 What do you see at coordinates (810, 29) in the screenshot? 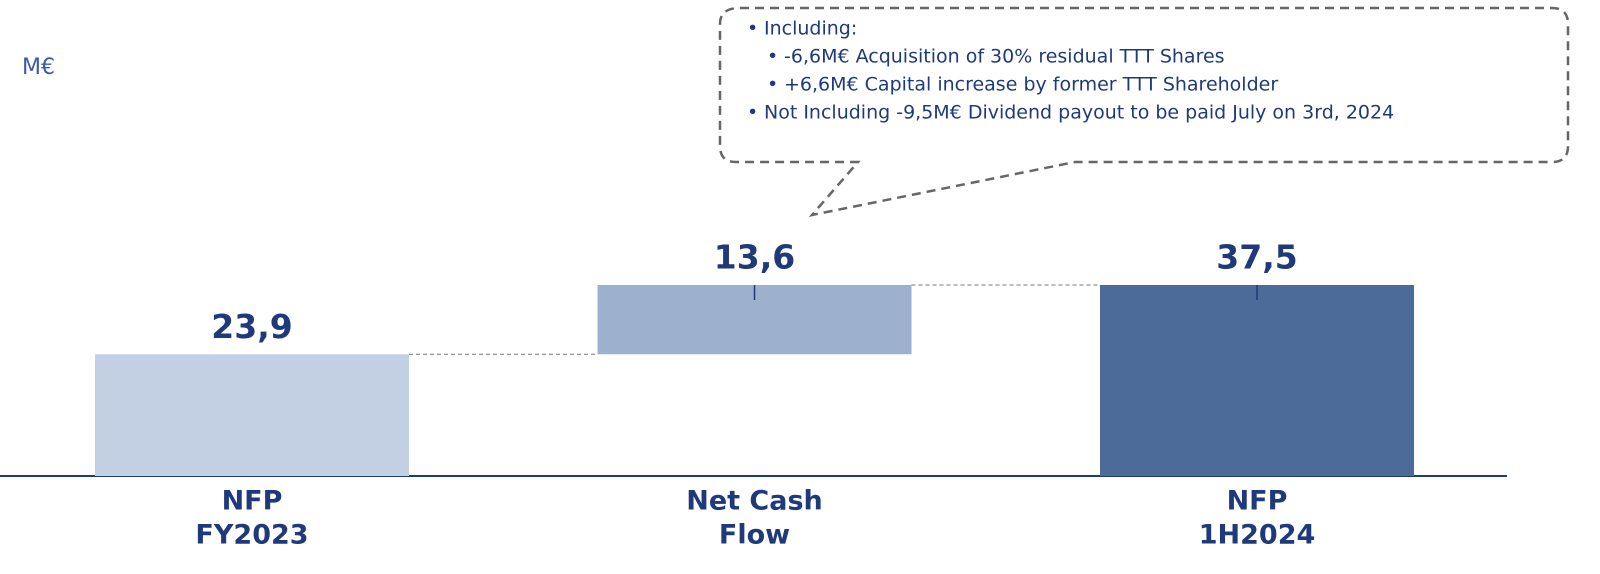
I see `callout-text: Including:` at bounding box center [810, 29].